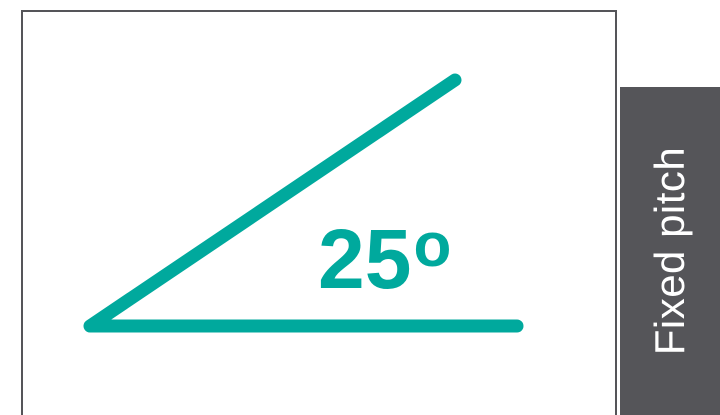 Image resolution: width=720 pixels, height=415 pixels. I want to click on angle-value: 25o, so click(385, 251).